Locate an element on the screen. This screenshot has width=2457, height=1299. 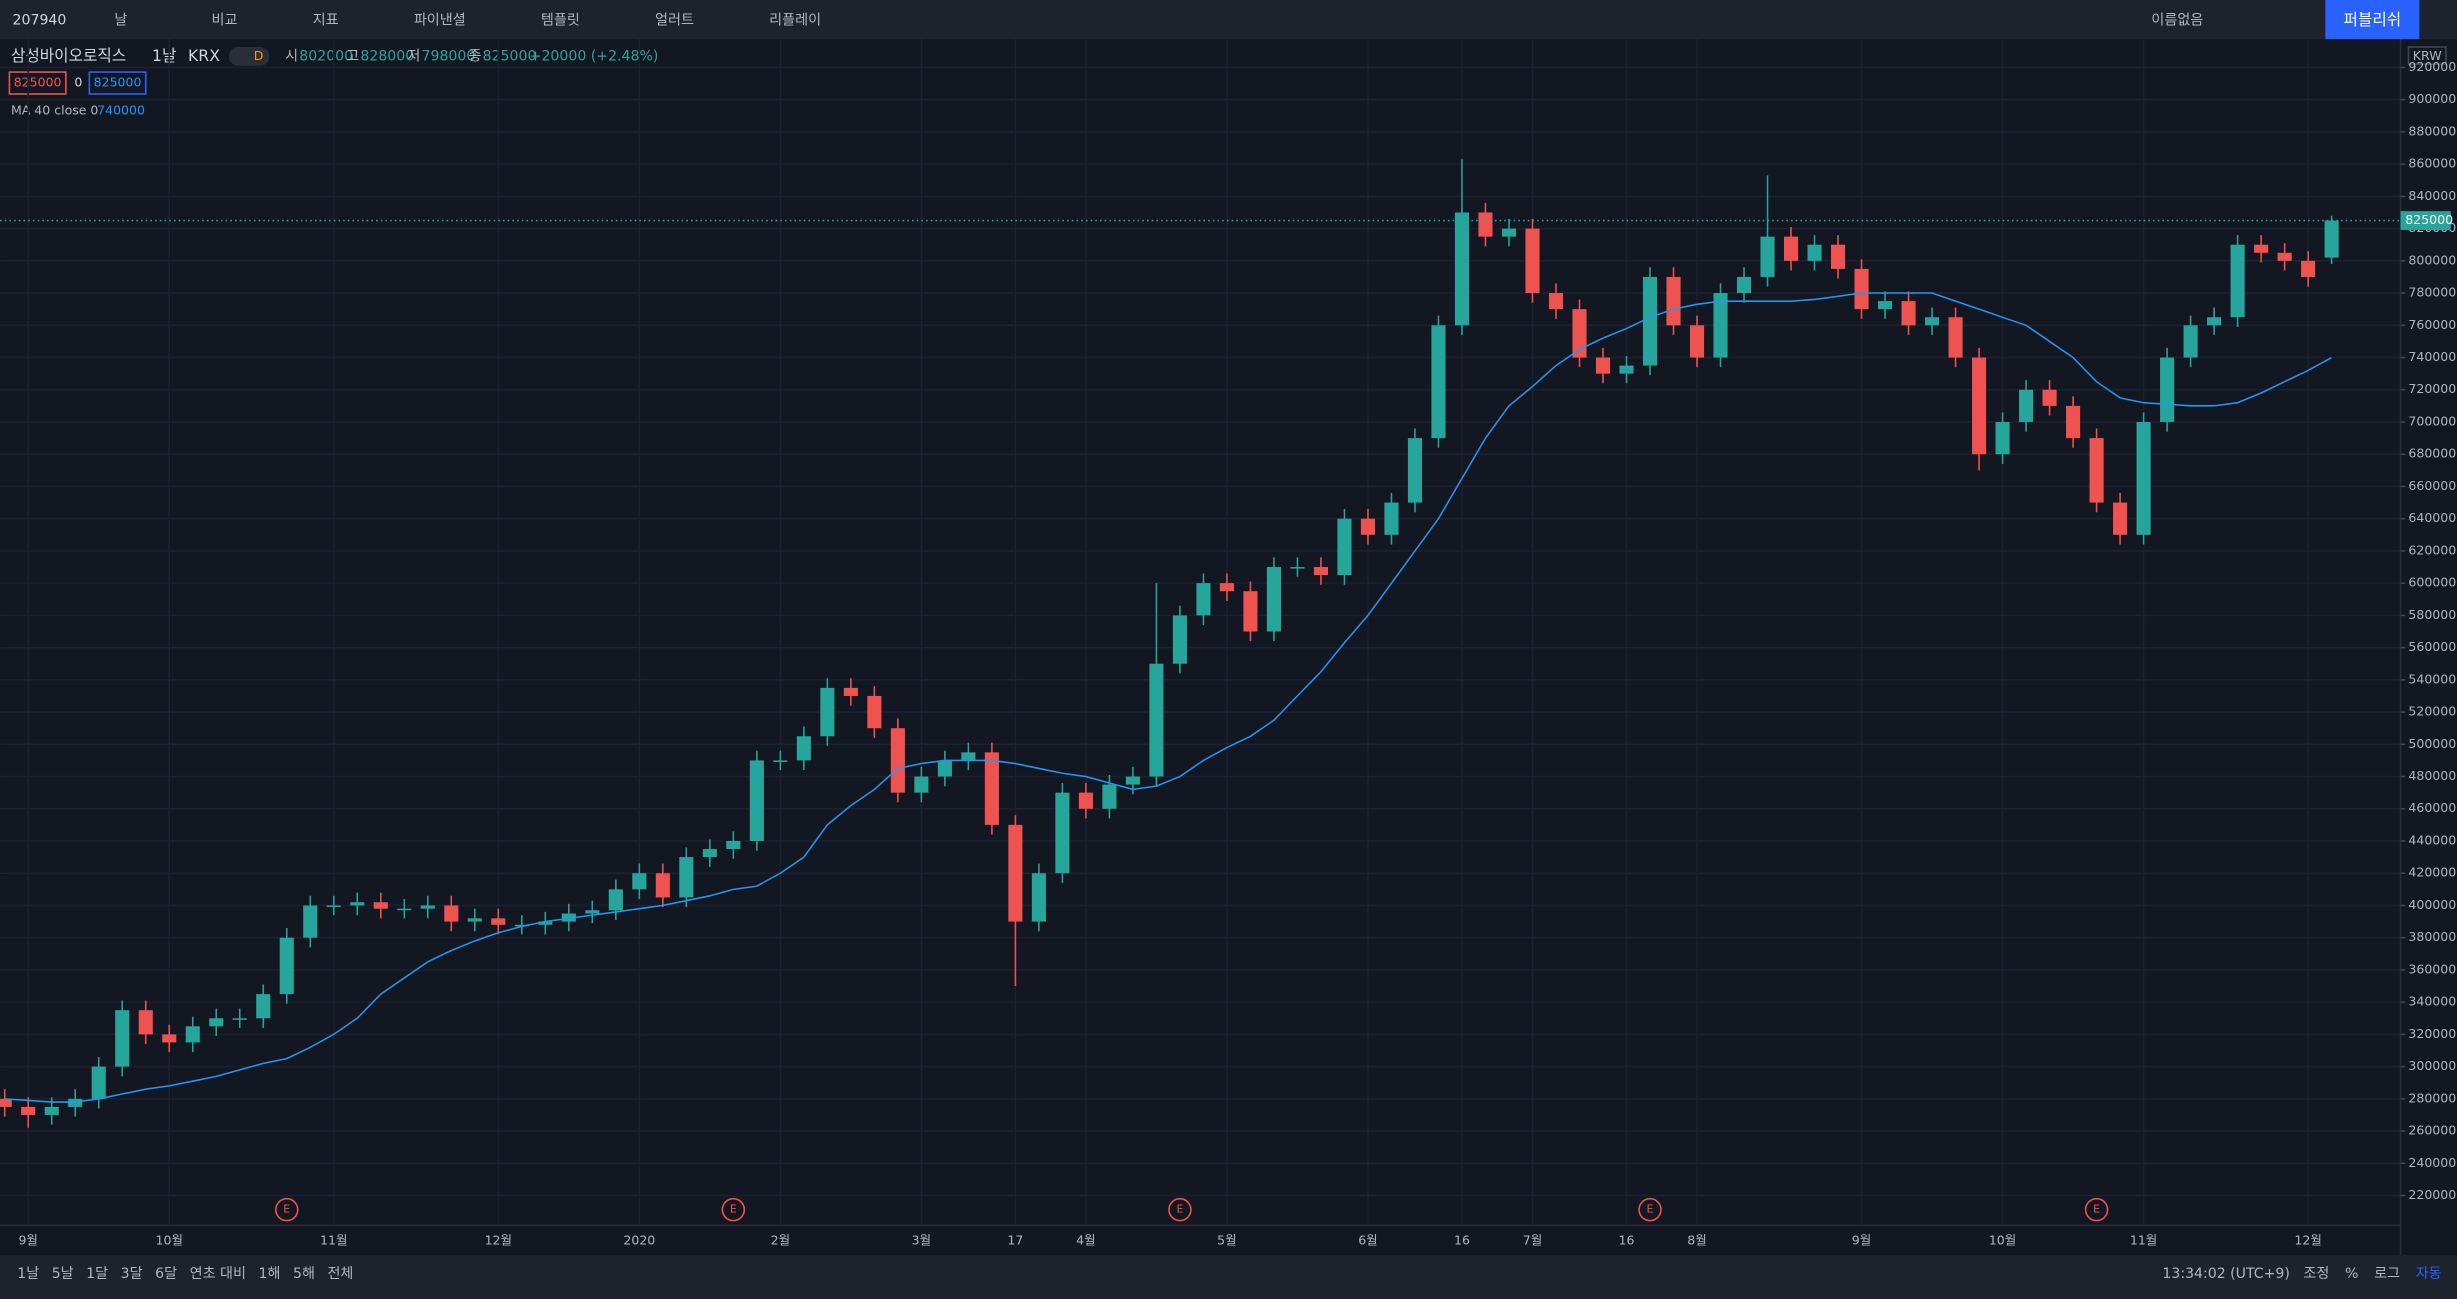
range-button: 1날 is located at coordinates (28, 1274).